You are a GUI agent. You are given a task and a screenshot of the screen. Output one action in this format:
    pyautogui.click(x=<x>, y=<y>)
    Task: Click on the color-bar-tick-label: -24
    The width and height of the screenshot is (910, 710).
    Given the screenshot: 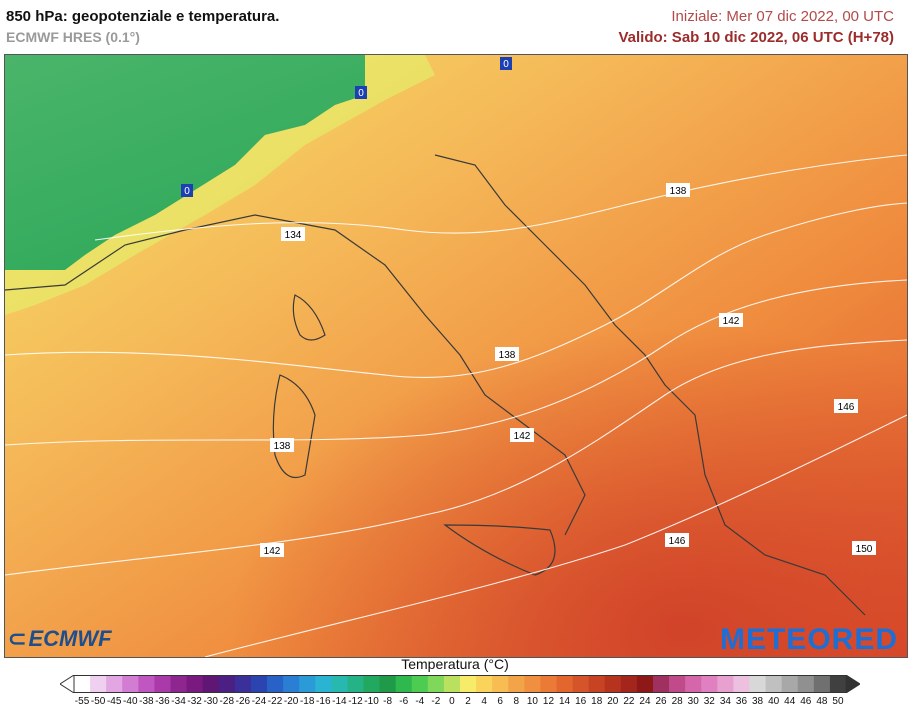 What is the action you would take?
    pyautogui.click(x=259, y=701)
    